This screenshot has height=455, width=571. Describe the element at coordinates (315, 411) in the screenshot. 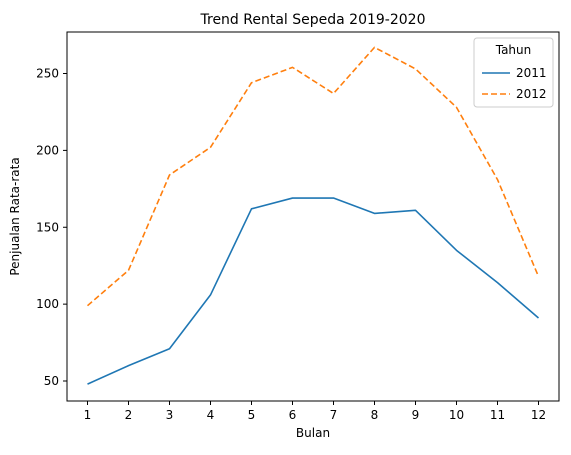

I see `x-axis: 1 2 3 4 5 6 7 8 9 10 11 12` at that location.